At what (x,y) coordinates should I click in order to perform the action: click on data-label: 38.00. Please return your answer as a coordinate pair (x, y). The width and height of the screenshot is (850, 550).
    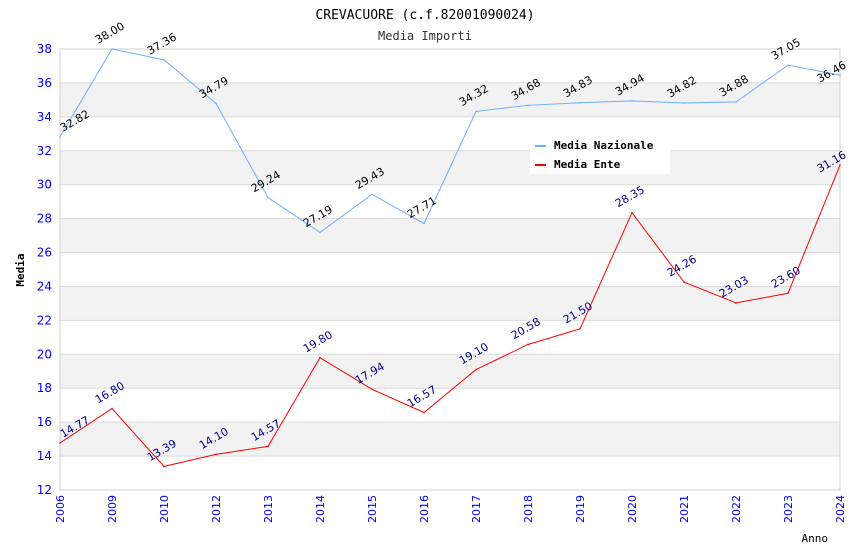
    Looking at the image, I should click on (110, 33).